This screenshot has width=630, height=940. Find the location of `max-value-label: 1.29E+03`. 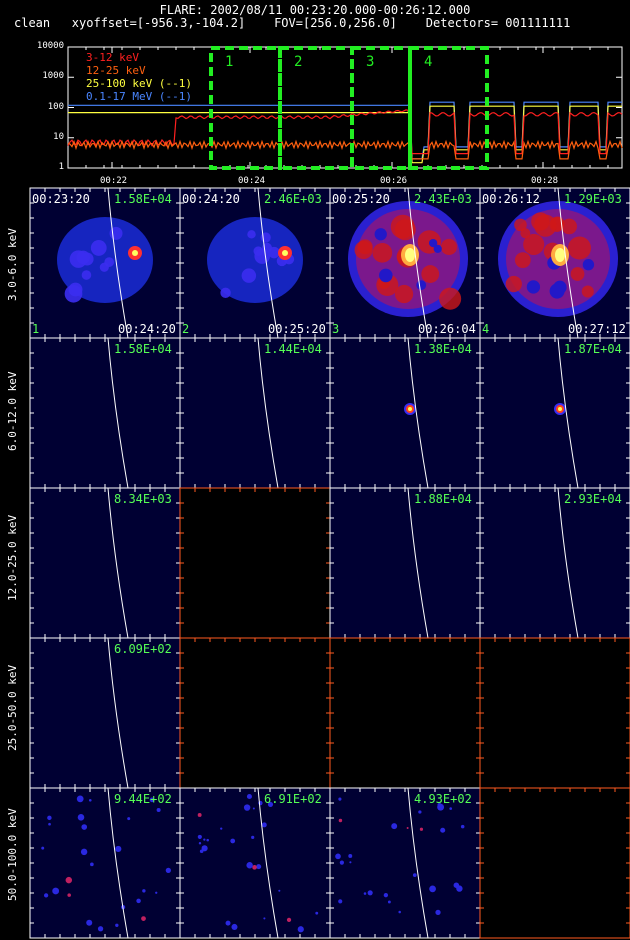

max-value-label: 1.29E+03 is located at coordinates (593, 199).